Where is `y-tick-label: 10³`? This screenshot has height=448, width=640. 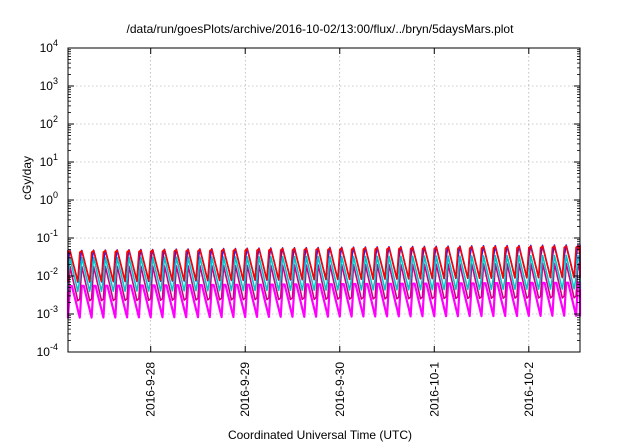 y-tick-label: 10³ is located at coordinates (49, 84).